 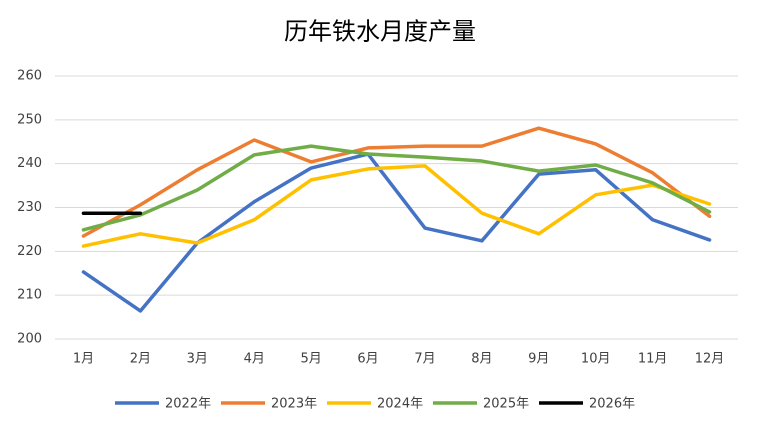 I want to click on x-tick-label: 12月, so click(x=710, y=359).